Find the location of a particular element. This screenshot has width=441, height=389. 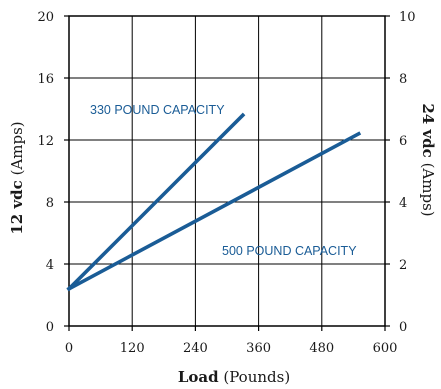

left-axis-title-bold: 12 vdc is located at coordinates (17, 207).